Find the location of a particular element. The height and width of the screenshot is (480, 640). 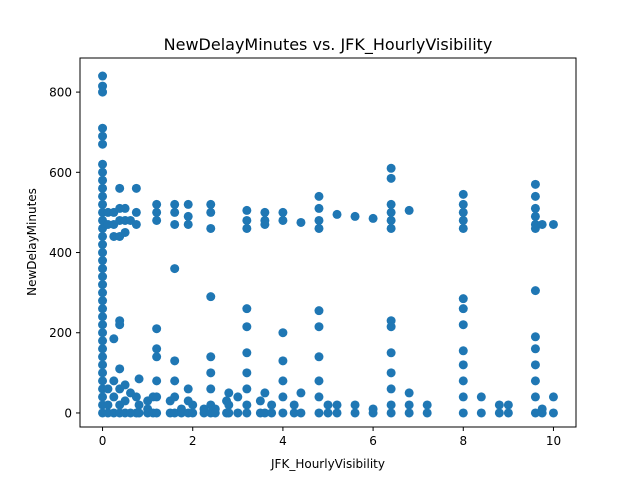

y-tick-label: 200 is located at coordinates (60, 333).